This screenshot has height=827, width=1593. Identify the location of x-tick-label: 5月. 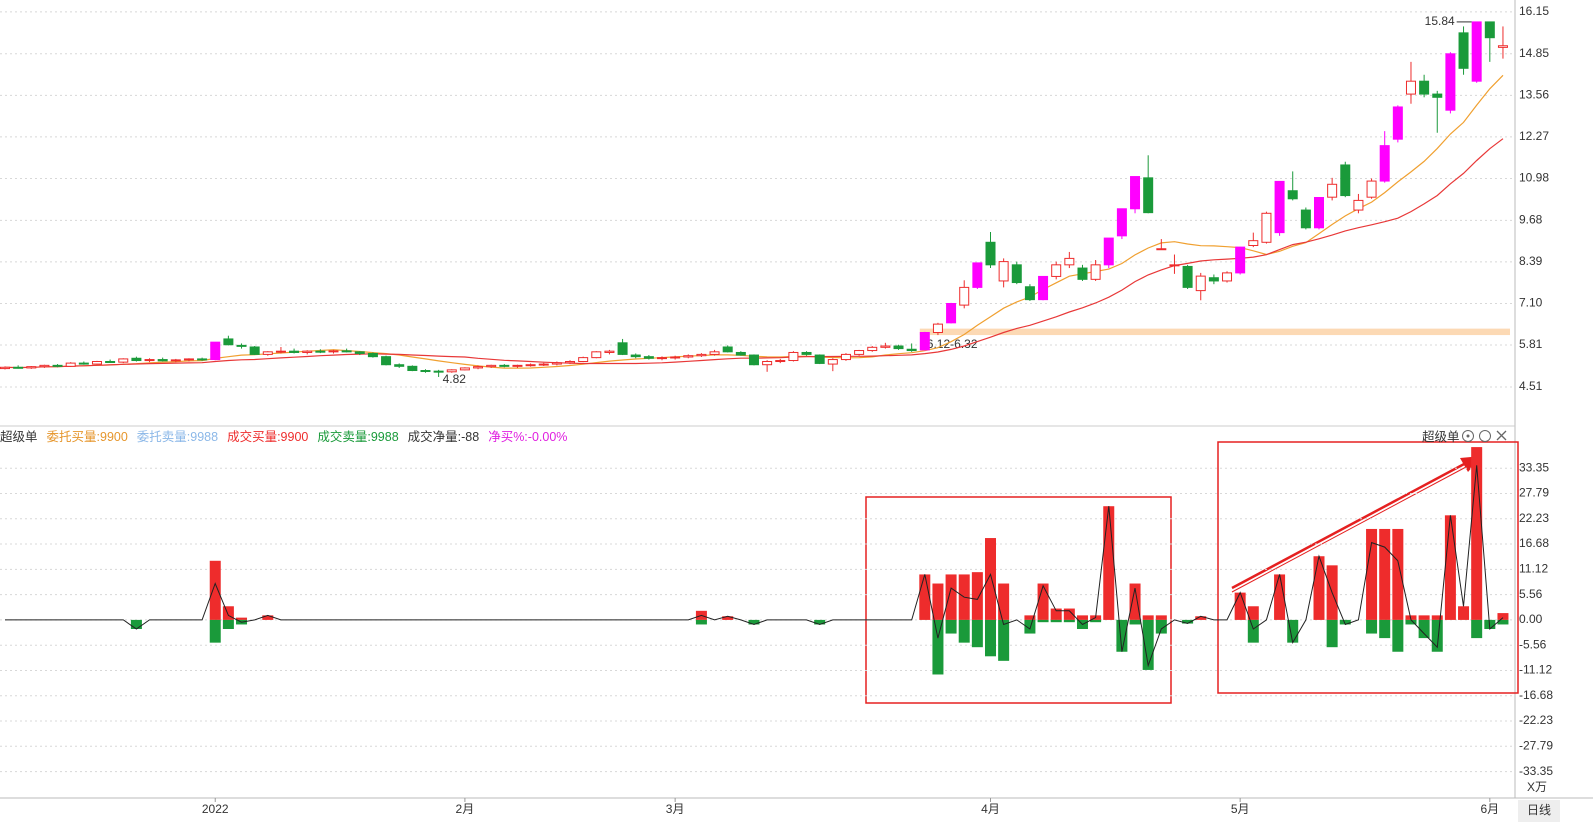
(1240, 809).